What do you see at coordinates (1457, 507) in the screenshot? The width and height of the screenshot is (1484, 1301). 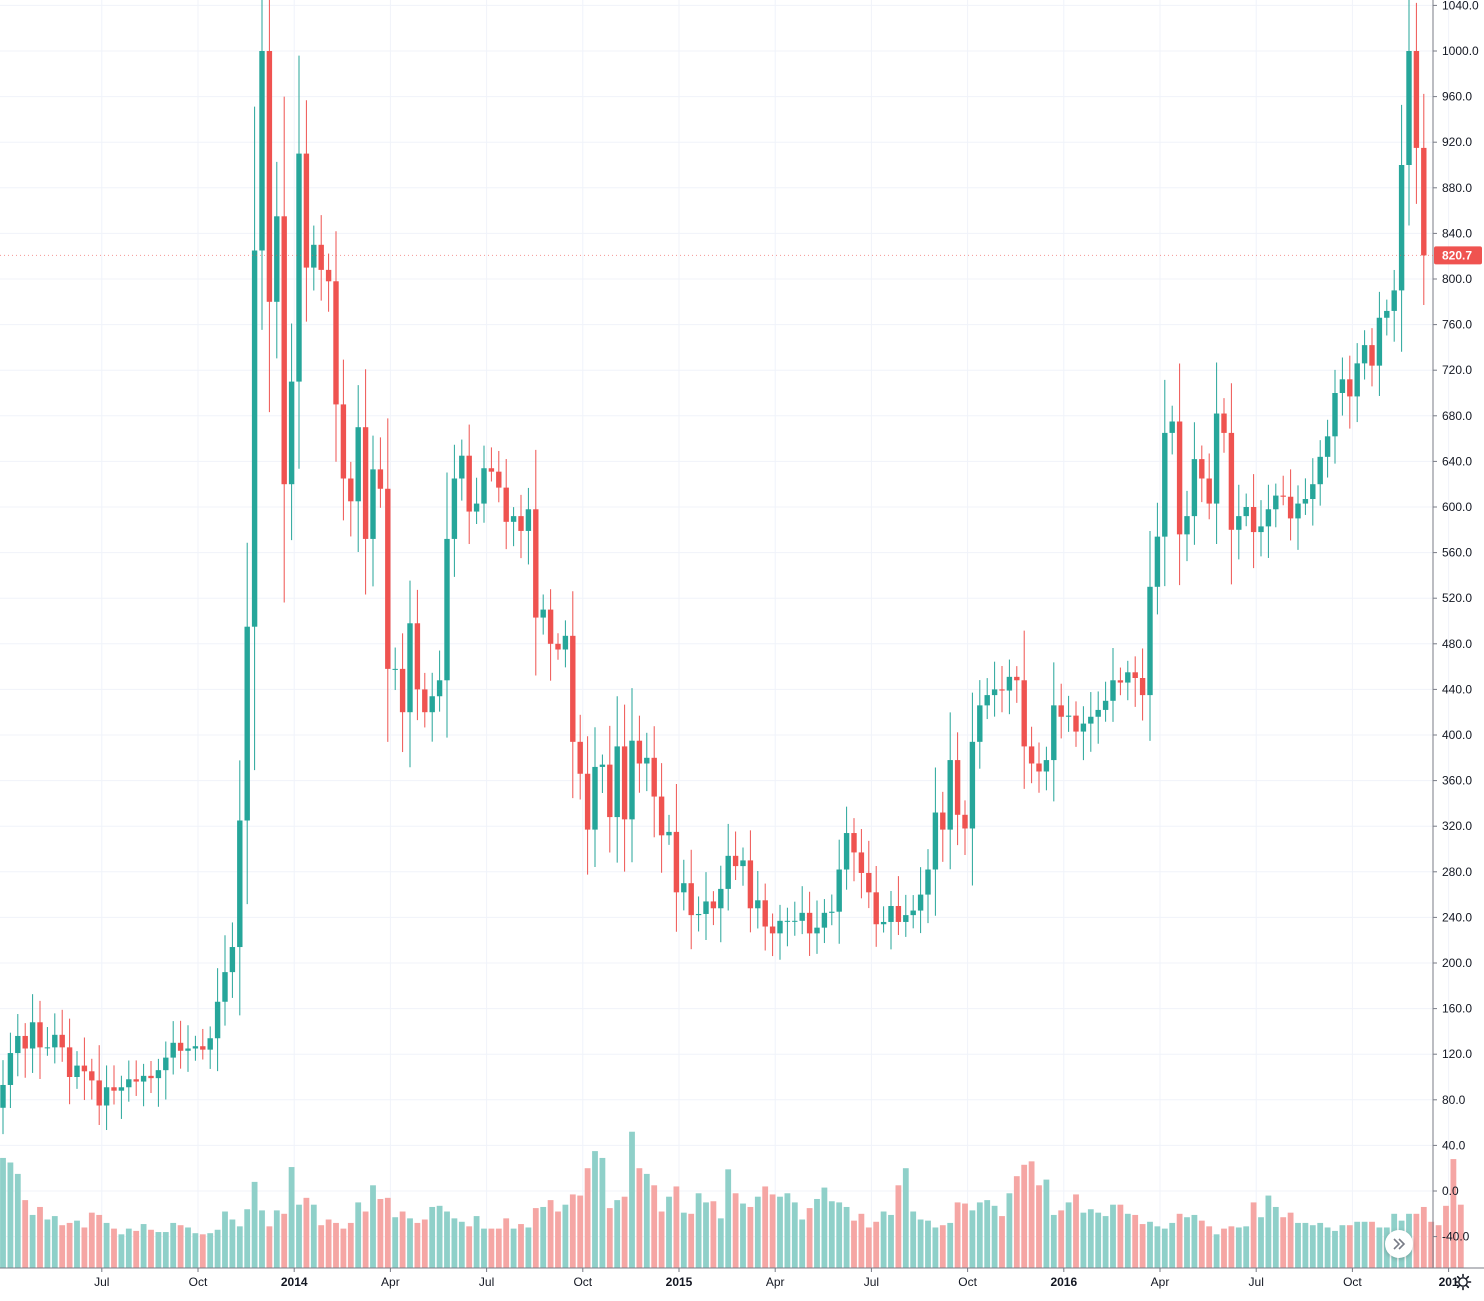 I see `y-tick-label: 600.0` at bounding box center [1457, 507].